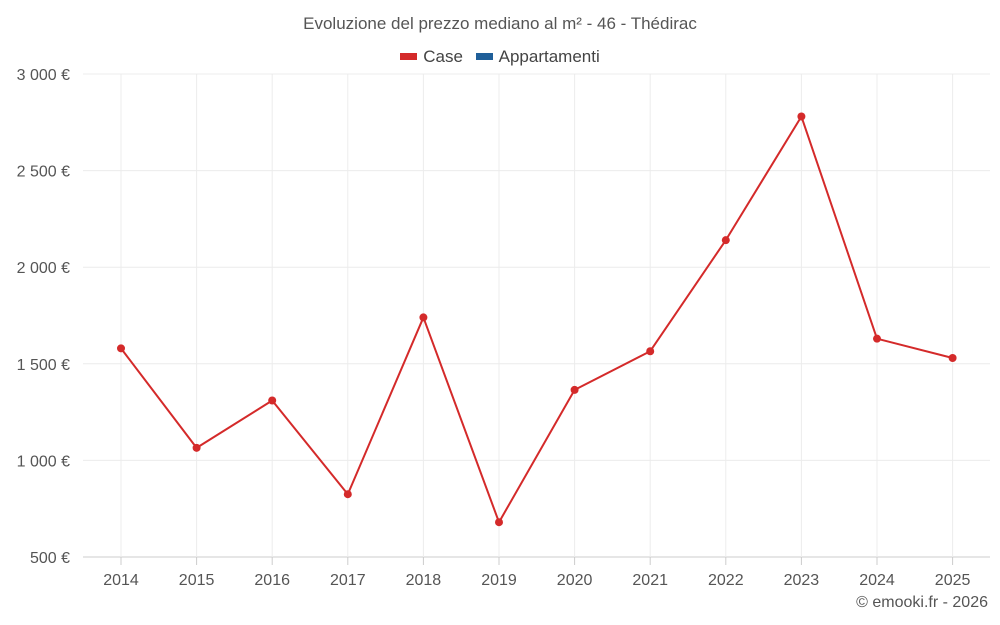 The height and width of the screenshot is (625, 1000). I want to click on x-tick-label: 2016, so click(272, 580).